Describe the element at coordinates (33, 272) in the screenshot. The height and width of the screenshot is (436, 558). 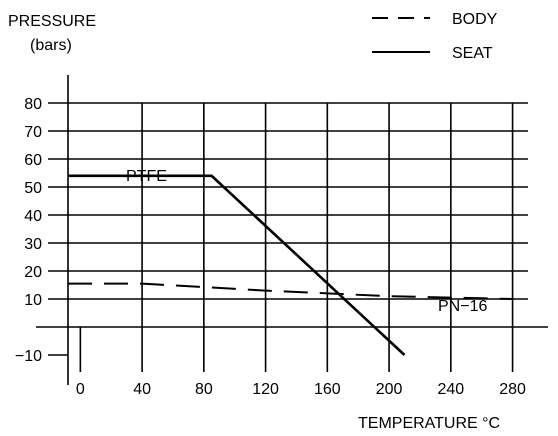
I see `y-tick-label: 20` at that location.